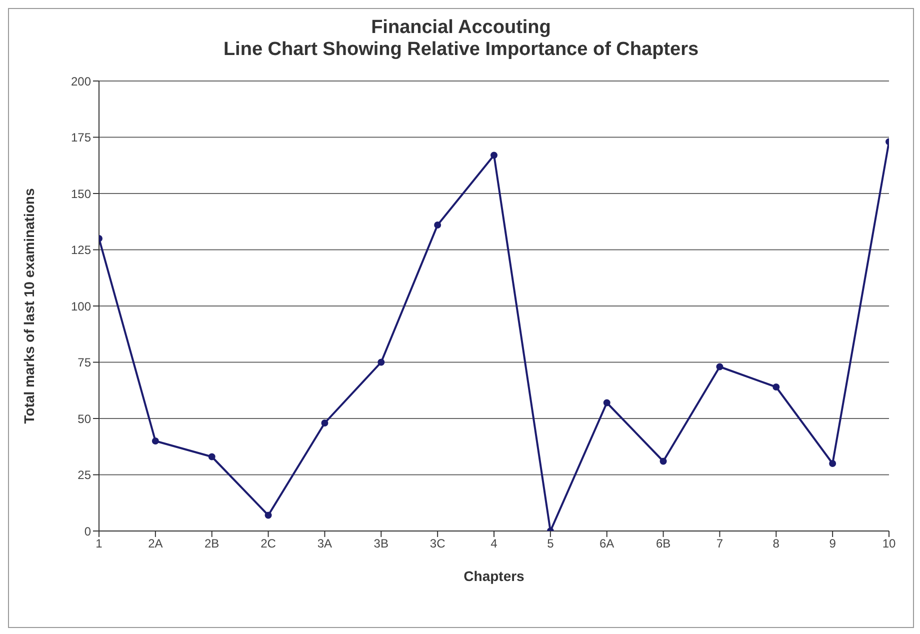  Describe the element at coordinates (212, 543) in the screenshot. I see `x-tick-label: 2B` at that location.